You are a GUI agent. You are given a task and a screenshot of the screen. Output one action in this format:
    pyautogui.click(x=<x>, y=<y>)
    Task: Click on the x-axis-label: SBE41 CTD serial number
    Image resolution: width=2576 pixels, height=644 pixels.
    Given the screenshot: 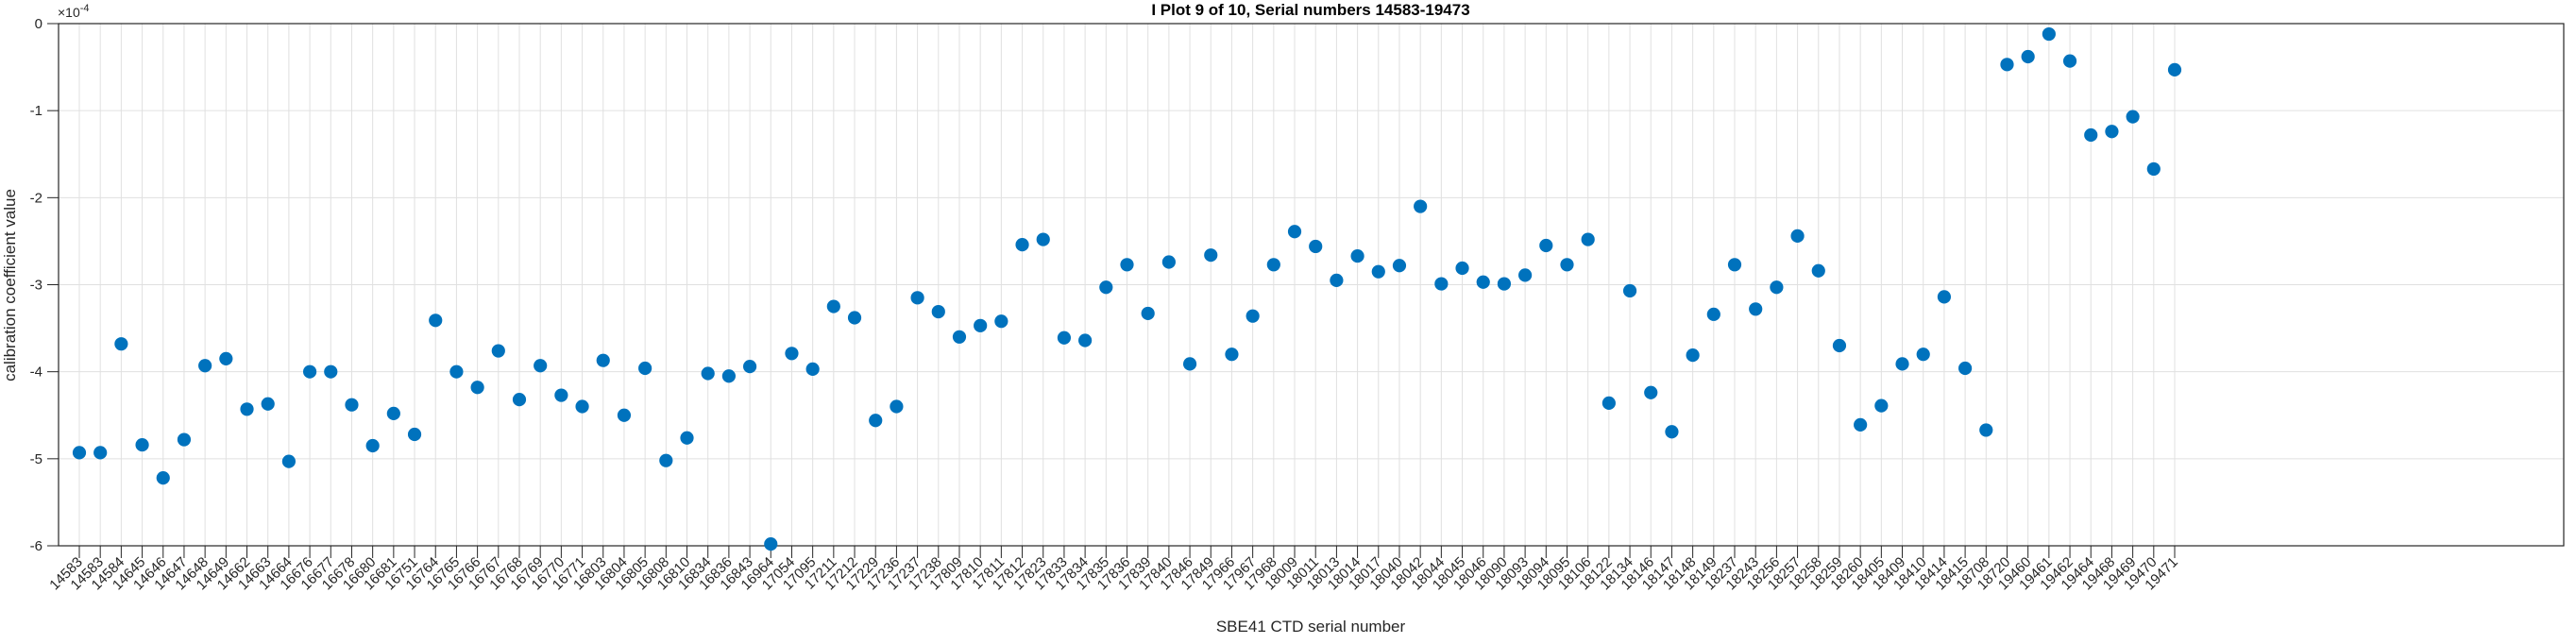 What is the action you would take?
    pyautogui.click(x=1311, y=627)
    